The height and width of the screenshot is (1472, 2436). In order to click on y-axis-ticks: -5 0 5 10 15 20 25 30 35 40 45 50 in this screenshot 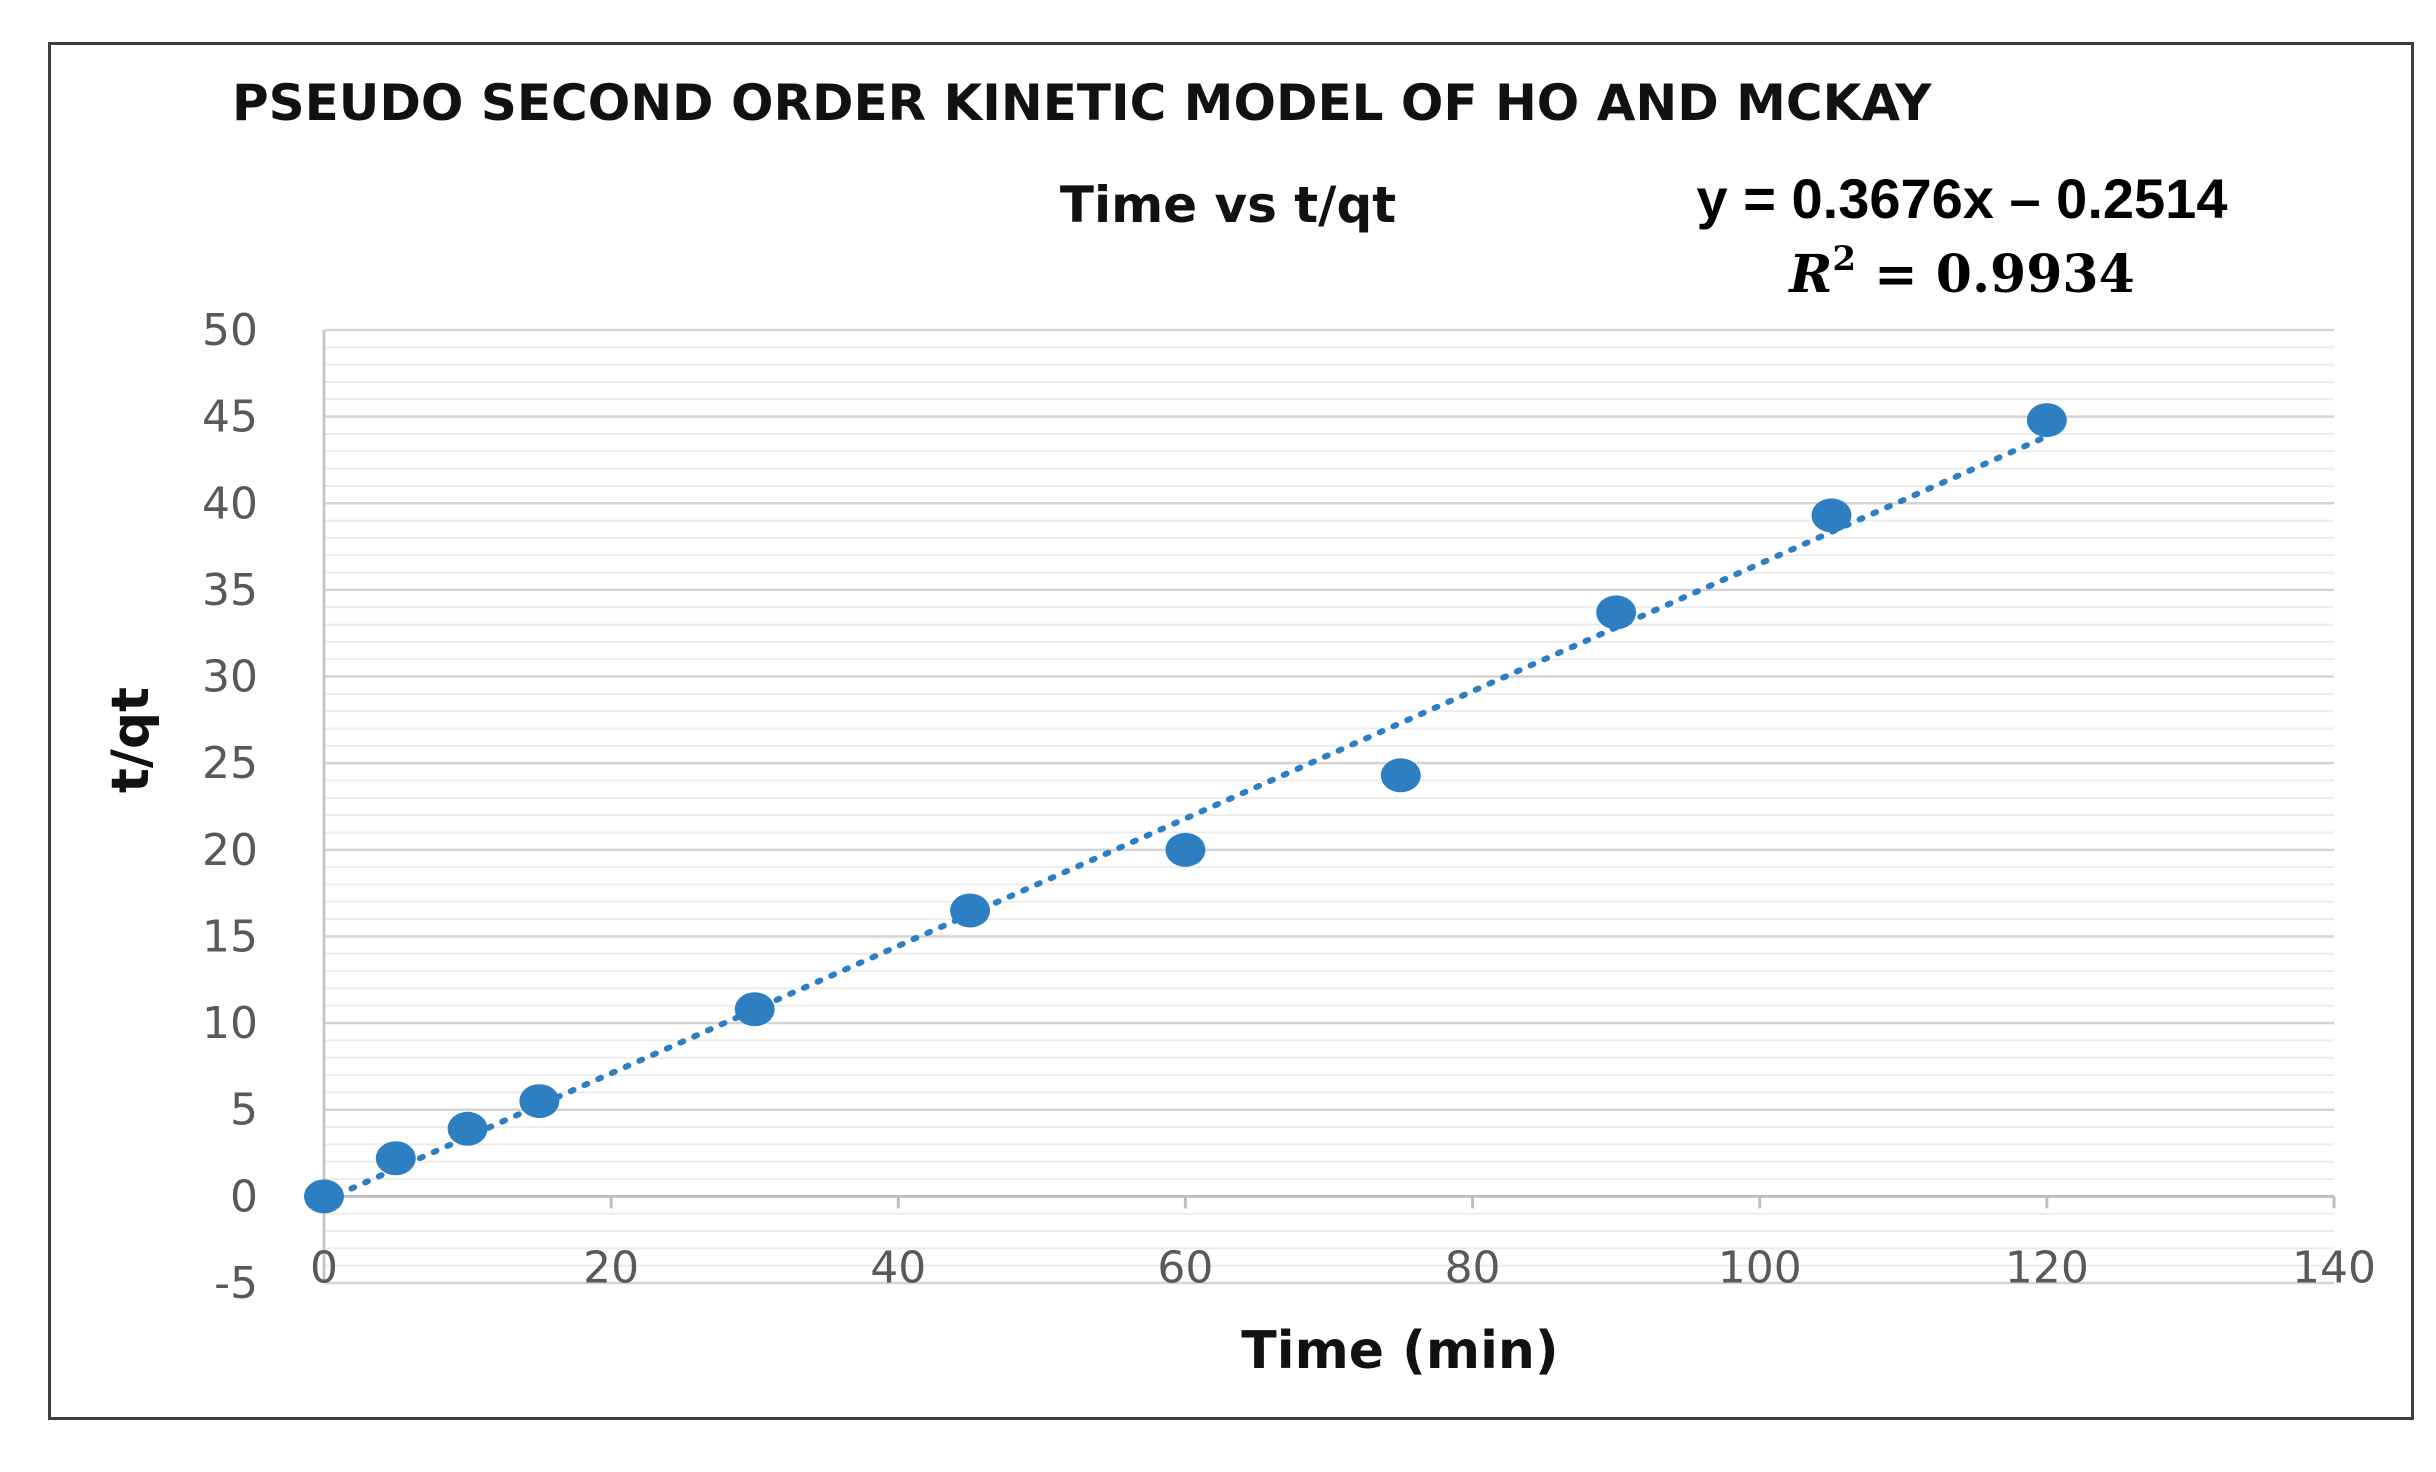, I will do `click(230, 807)`.